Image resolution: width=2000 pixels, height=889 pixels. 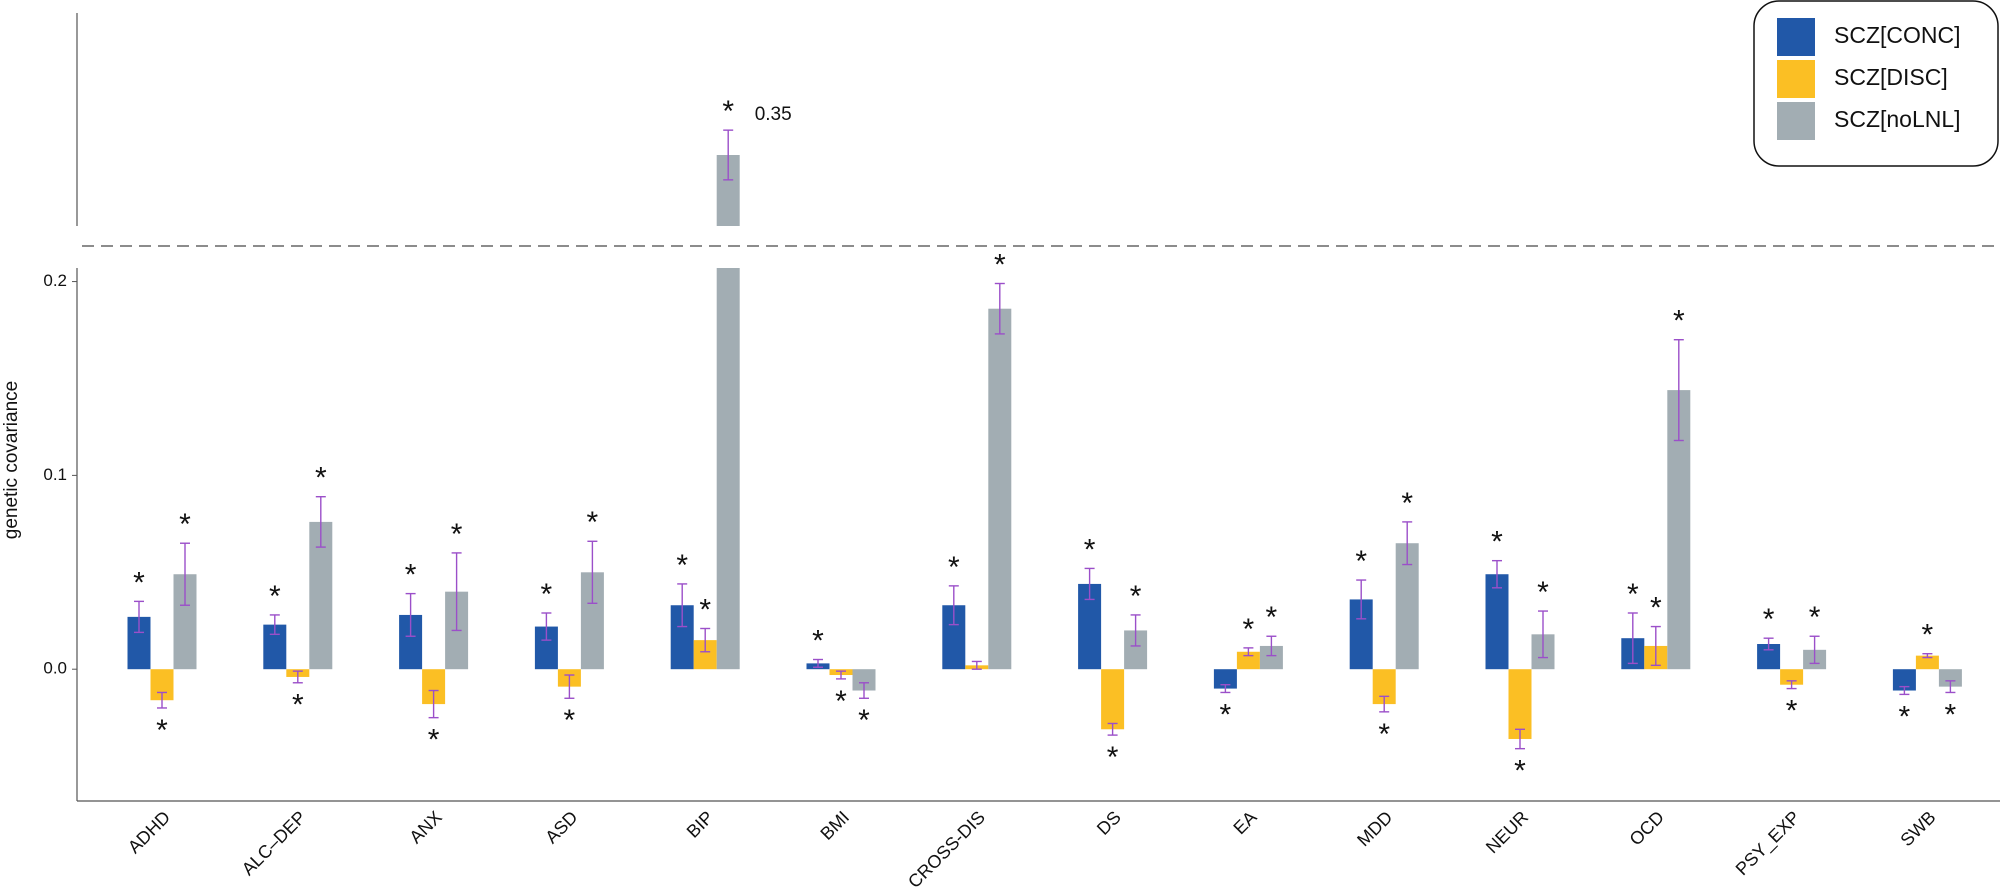 What do you see at coordinates (1244, 822) in the screenshot?
I see `x-tick-label: EA` at bounding box center [1244, 822].